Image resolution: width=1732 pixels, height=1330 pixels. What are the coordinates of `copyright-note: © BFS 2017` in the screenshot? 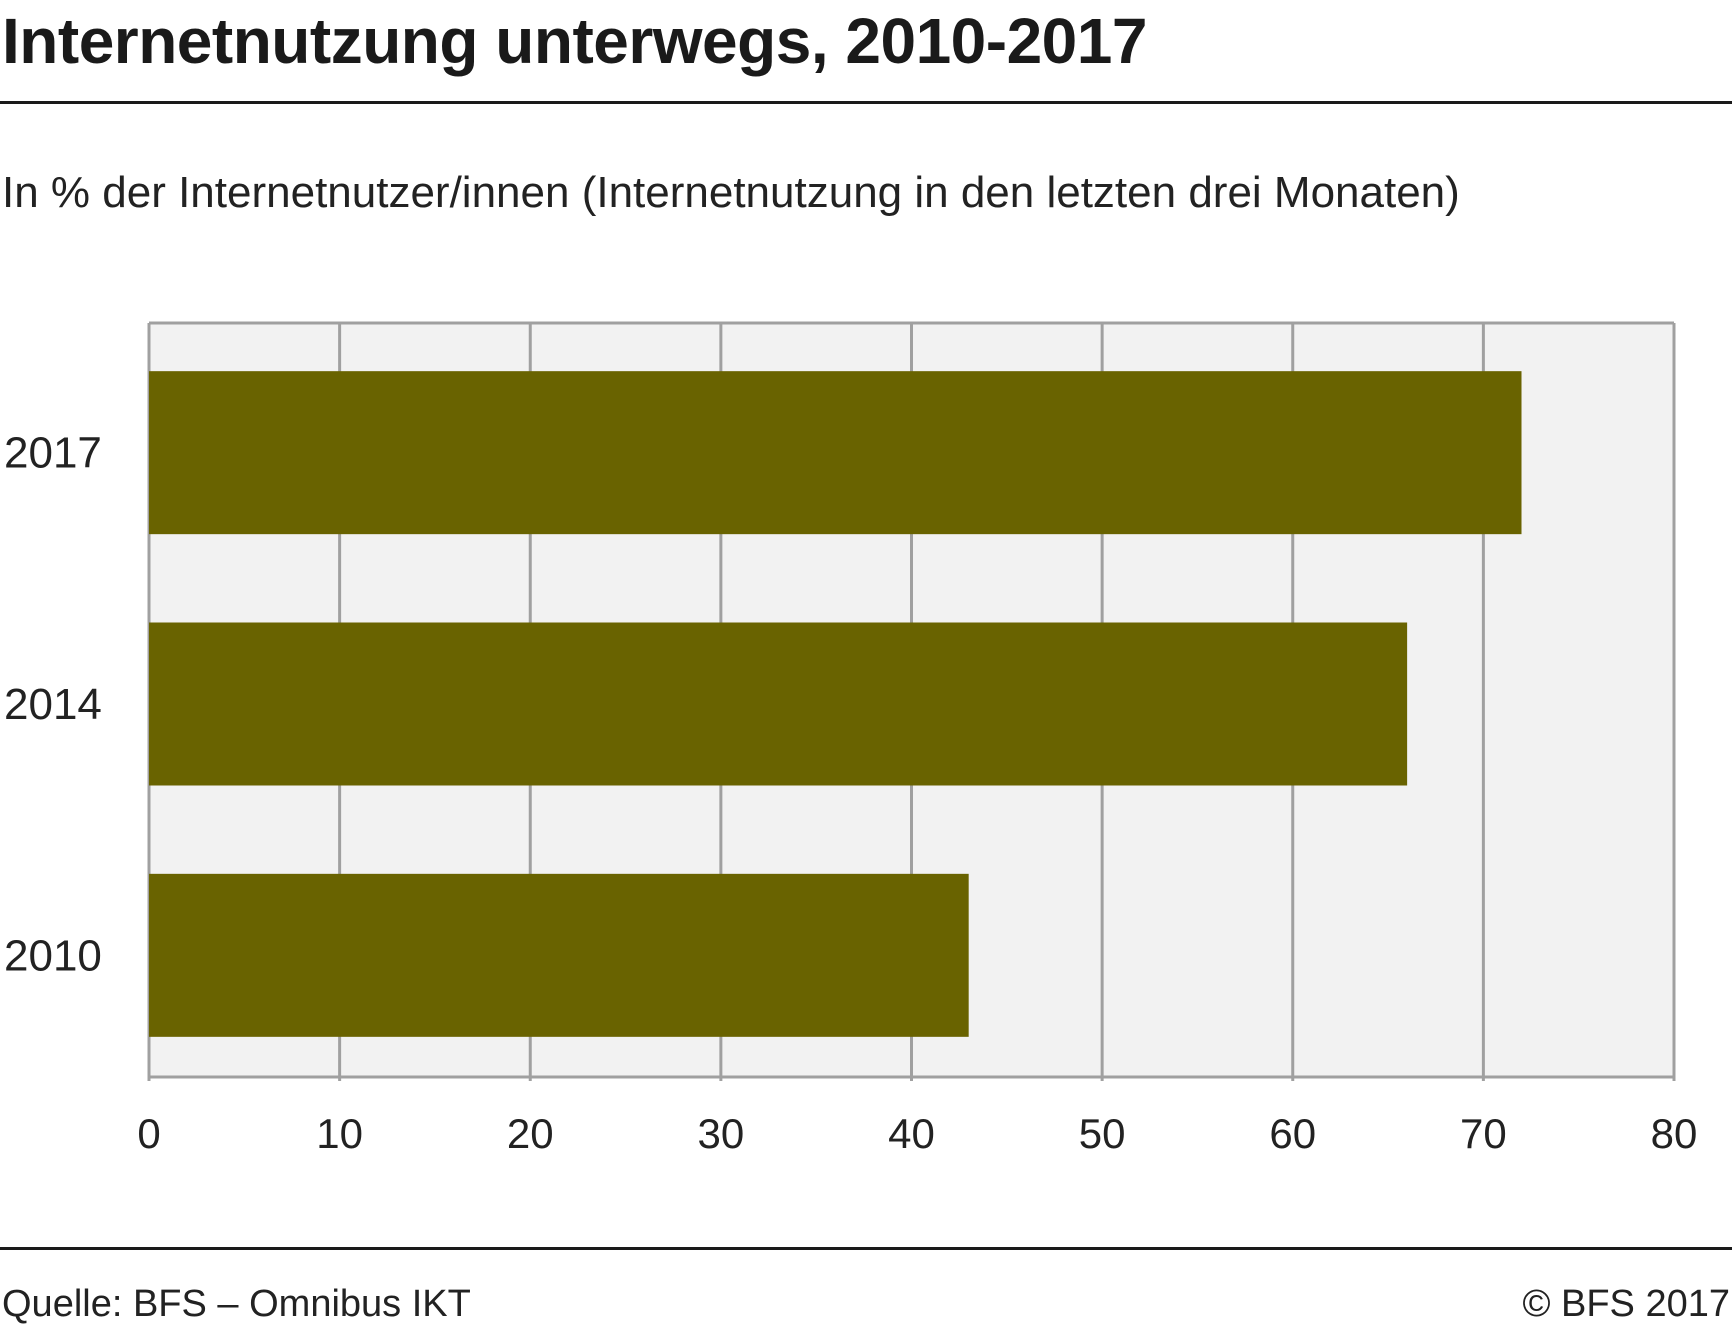 It's located at (1626, 1304).